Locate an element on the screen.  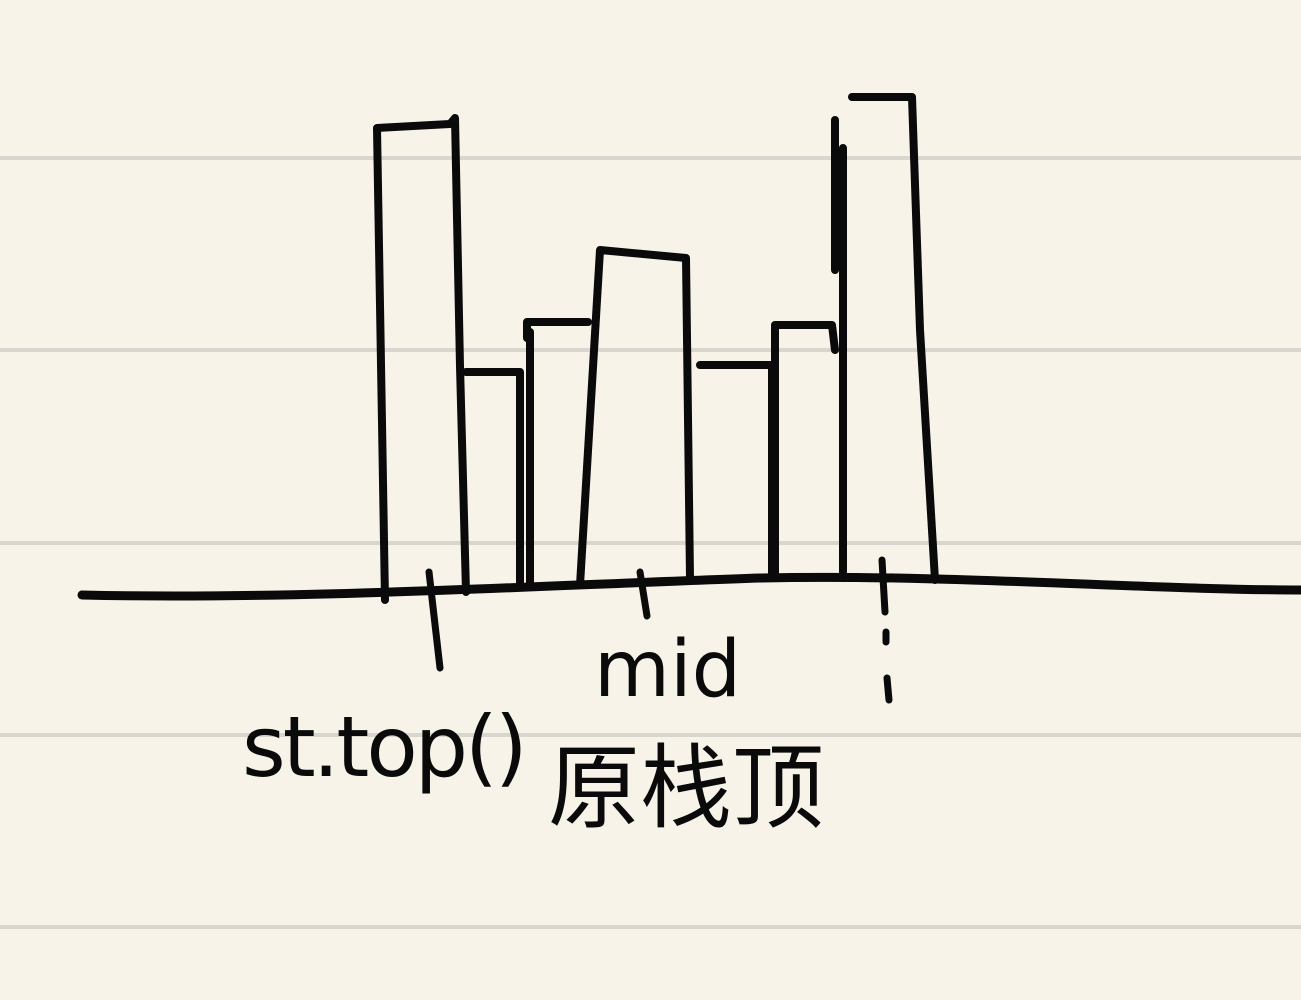
st-top-marker is located at coordinates (434, 620).